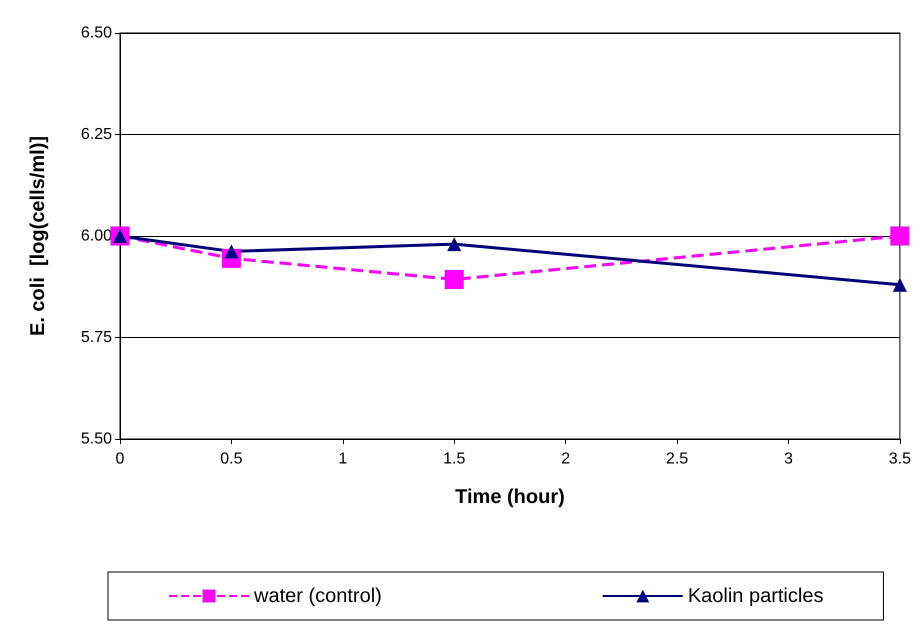  What do you see at coordinates (900, 459) in the screenshot?
I see `x-tick-label: 3.5` at bounding box center [900, 459].